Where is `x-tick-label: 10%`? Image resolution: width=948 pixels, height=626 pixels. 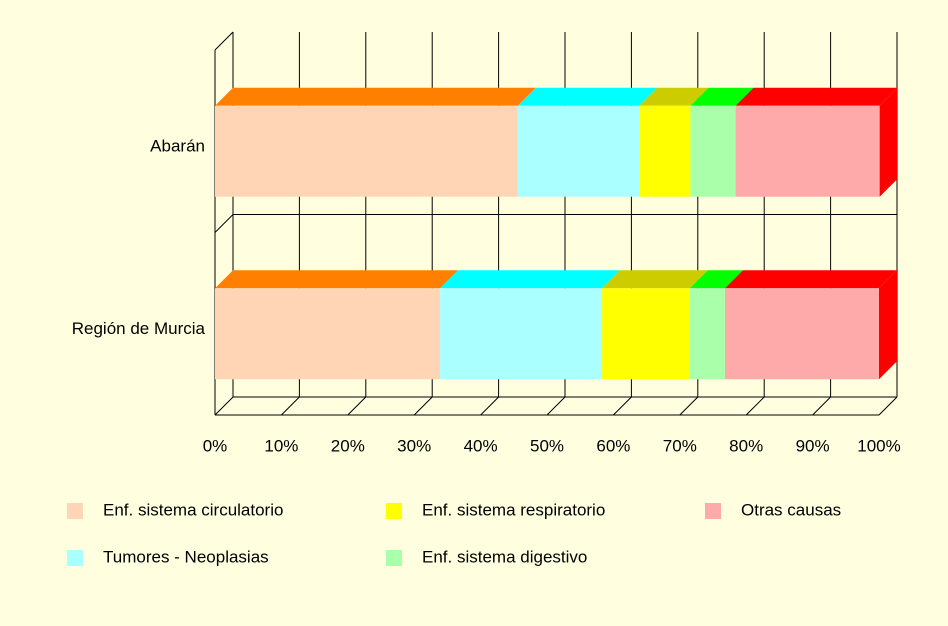 x-tick-label: 10% is located at coordinates (281, 445).